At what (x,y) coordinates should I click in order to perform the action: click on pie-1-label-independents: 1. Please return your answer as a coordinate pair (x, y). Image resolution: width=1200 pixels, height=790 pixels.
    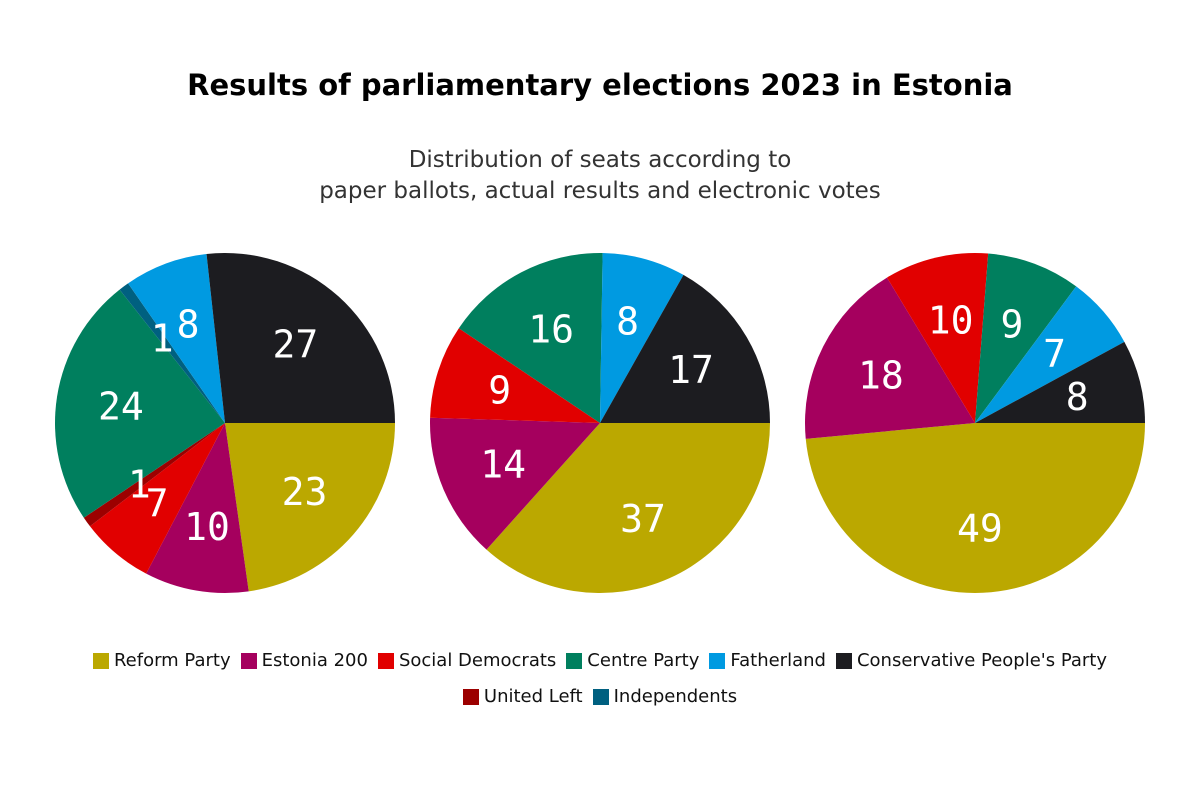
    Looking at the image, I should click on (162, 338).